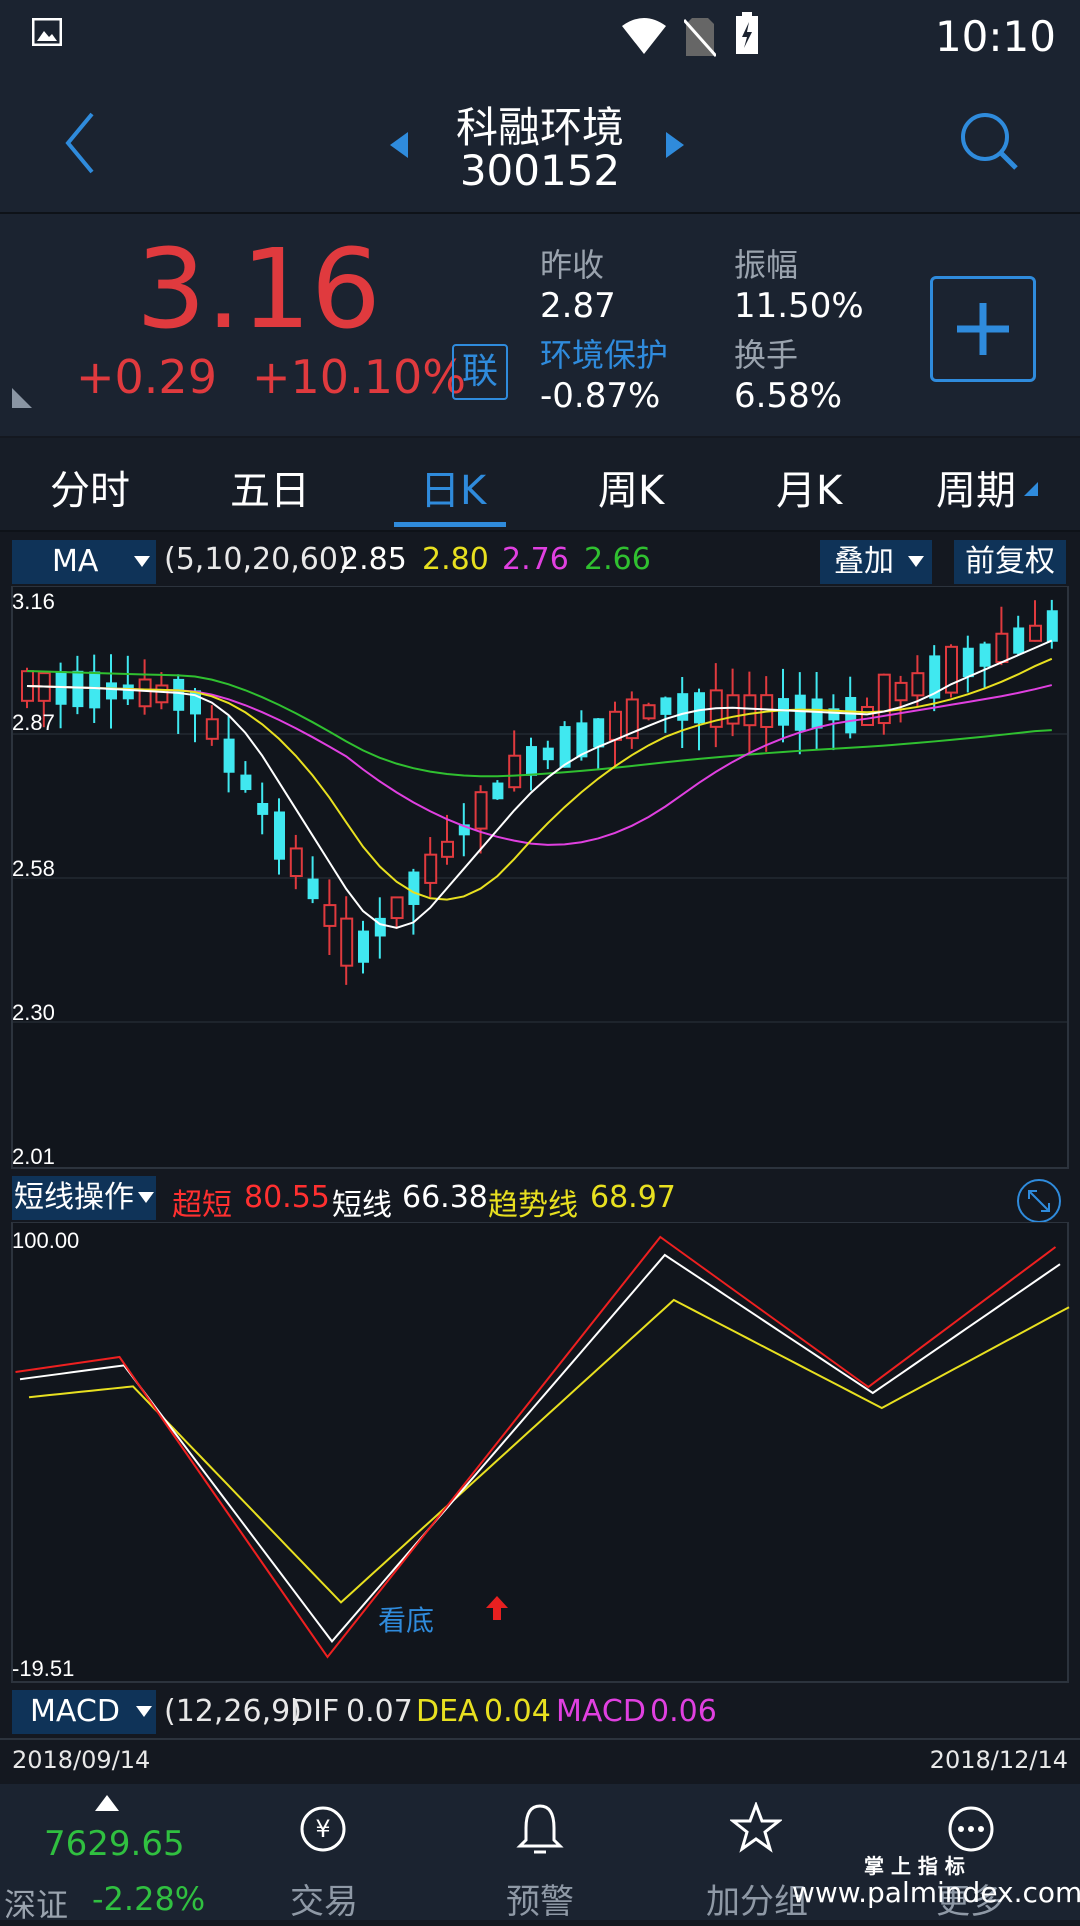  I want to click on indicator-selector: 短线操作, so click(84, 1198).